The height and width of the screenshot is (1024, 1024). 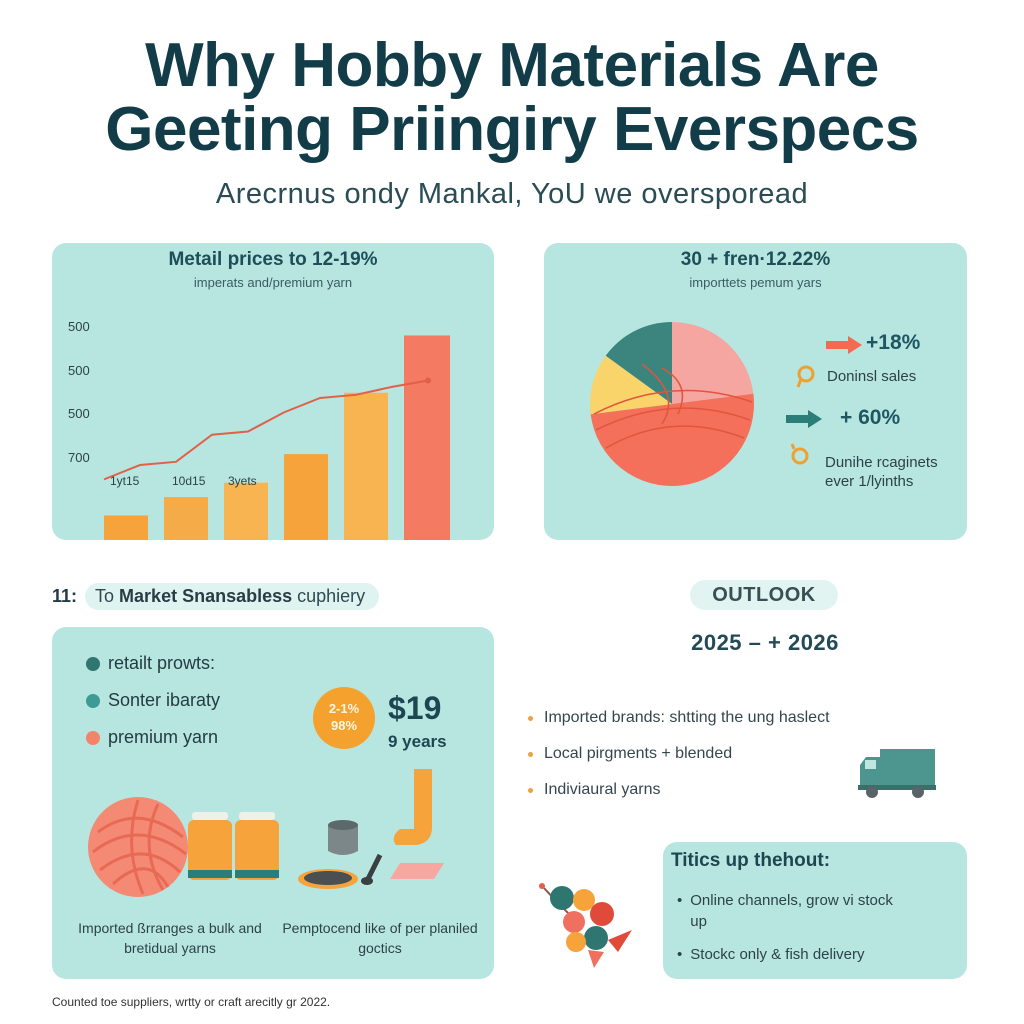 I want to click on stat-value-2: + 60%, so click(x=870, y=417).